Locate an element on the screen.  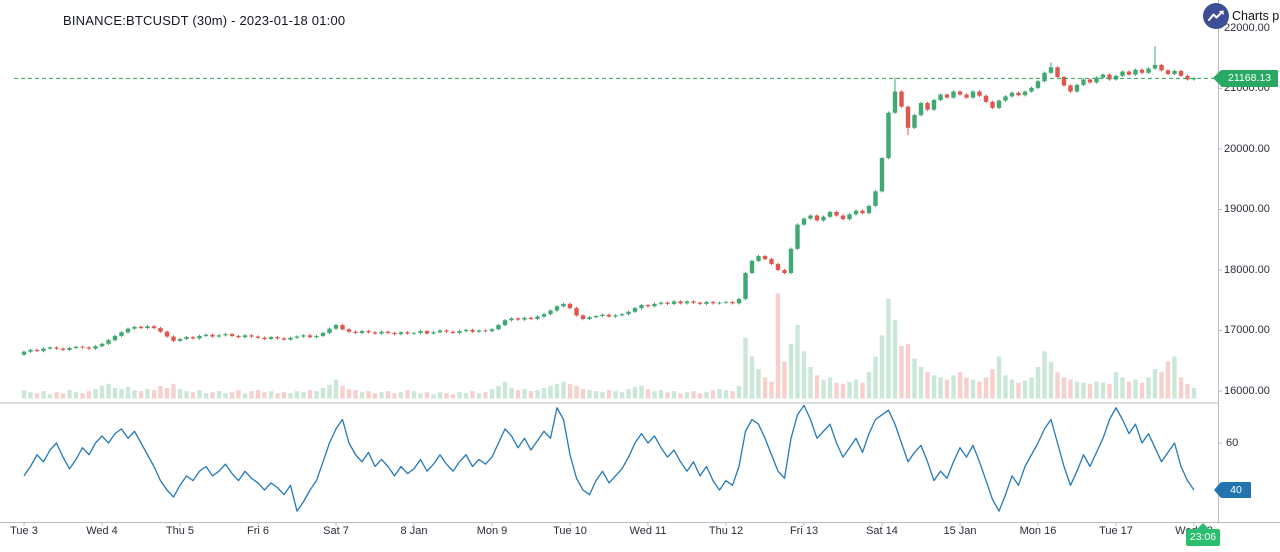
charts-attribution-link: Charts p is located at coordinates (1256, 16).